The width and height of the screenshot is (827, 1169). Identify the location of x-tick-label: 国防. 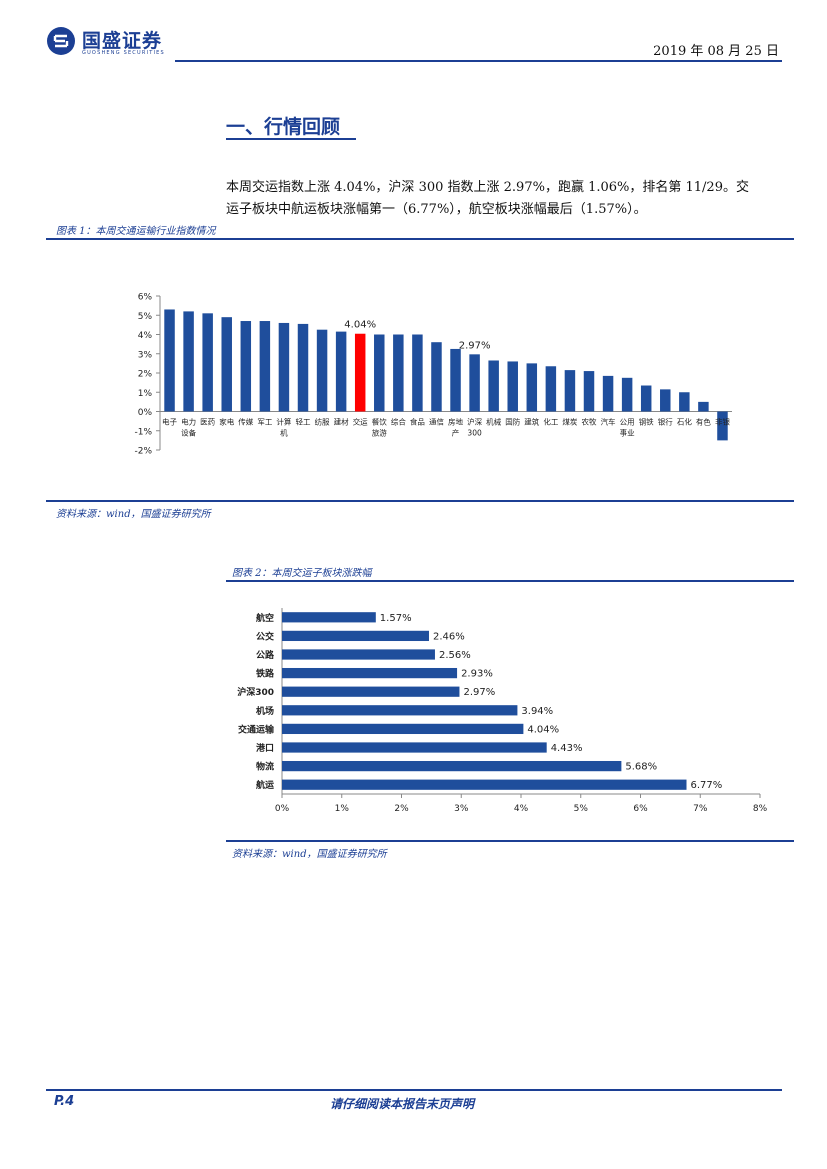
(512, 422).